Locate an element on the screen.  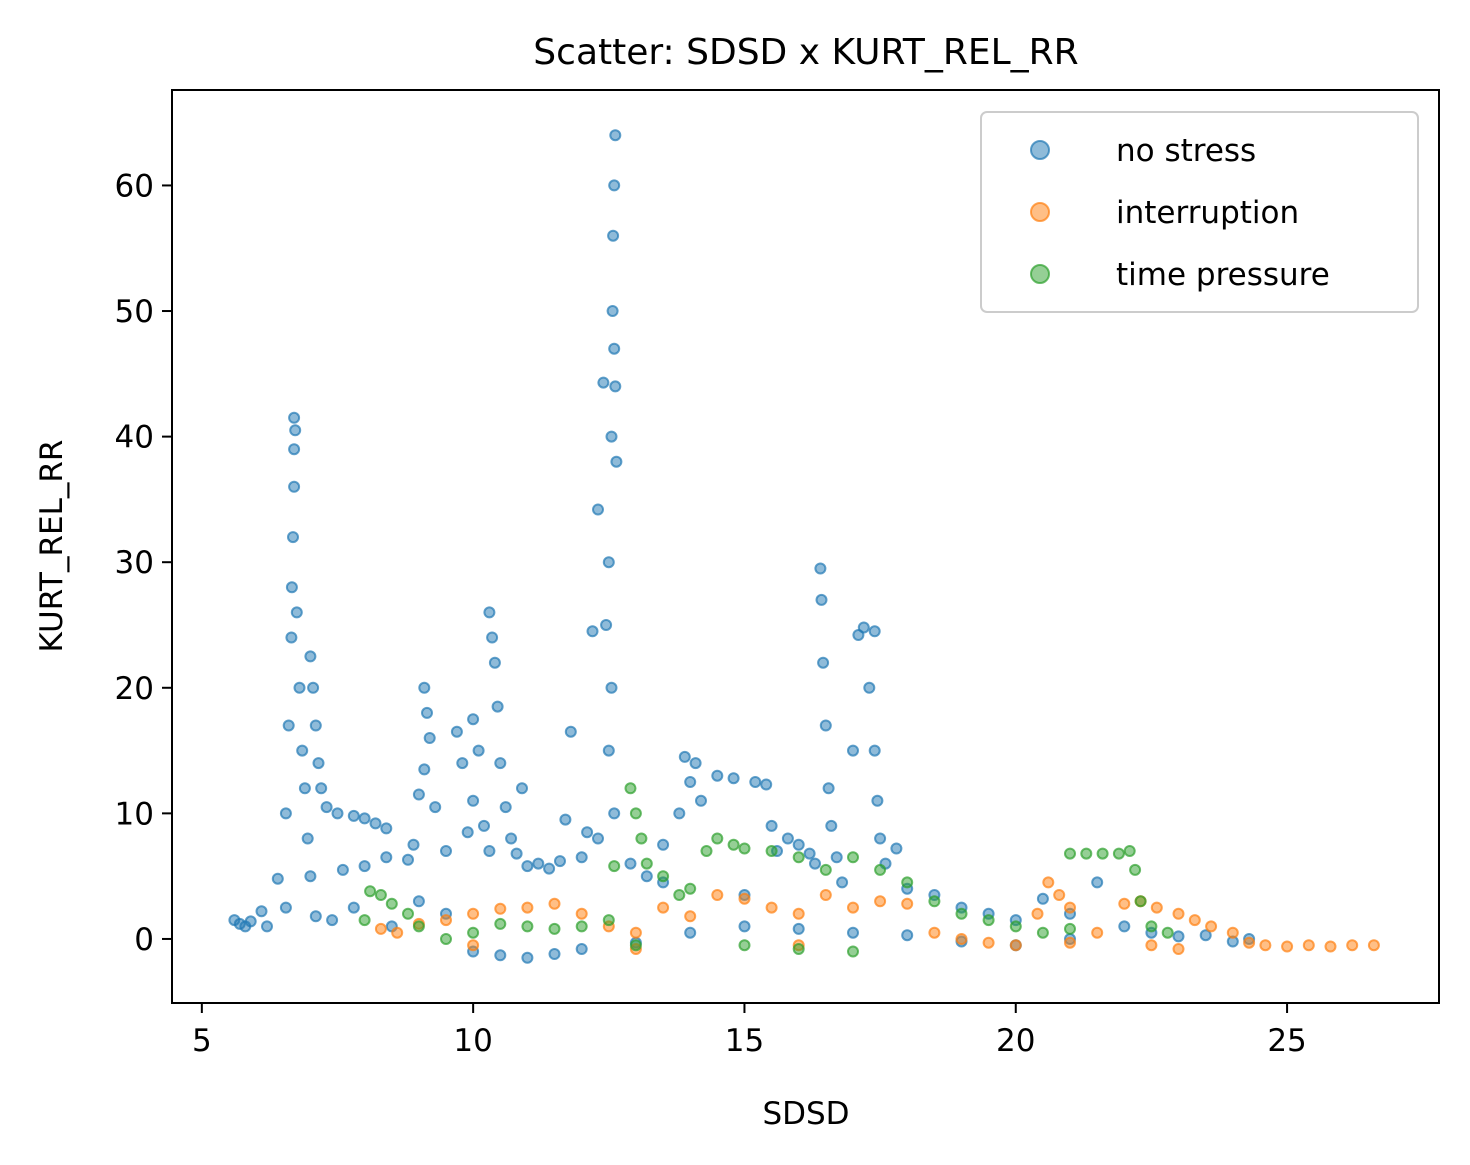
legend-label: interruption is located at coordinates (1207, 213).